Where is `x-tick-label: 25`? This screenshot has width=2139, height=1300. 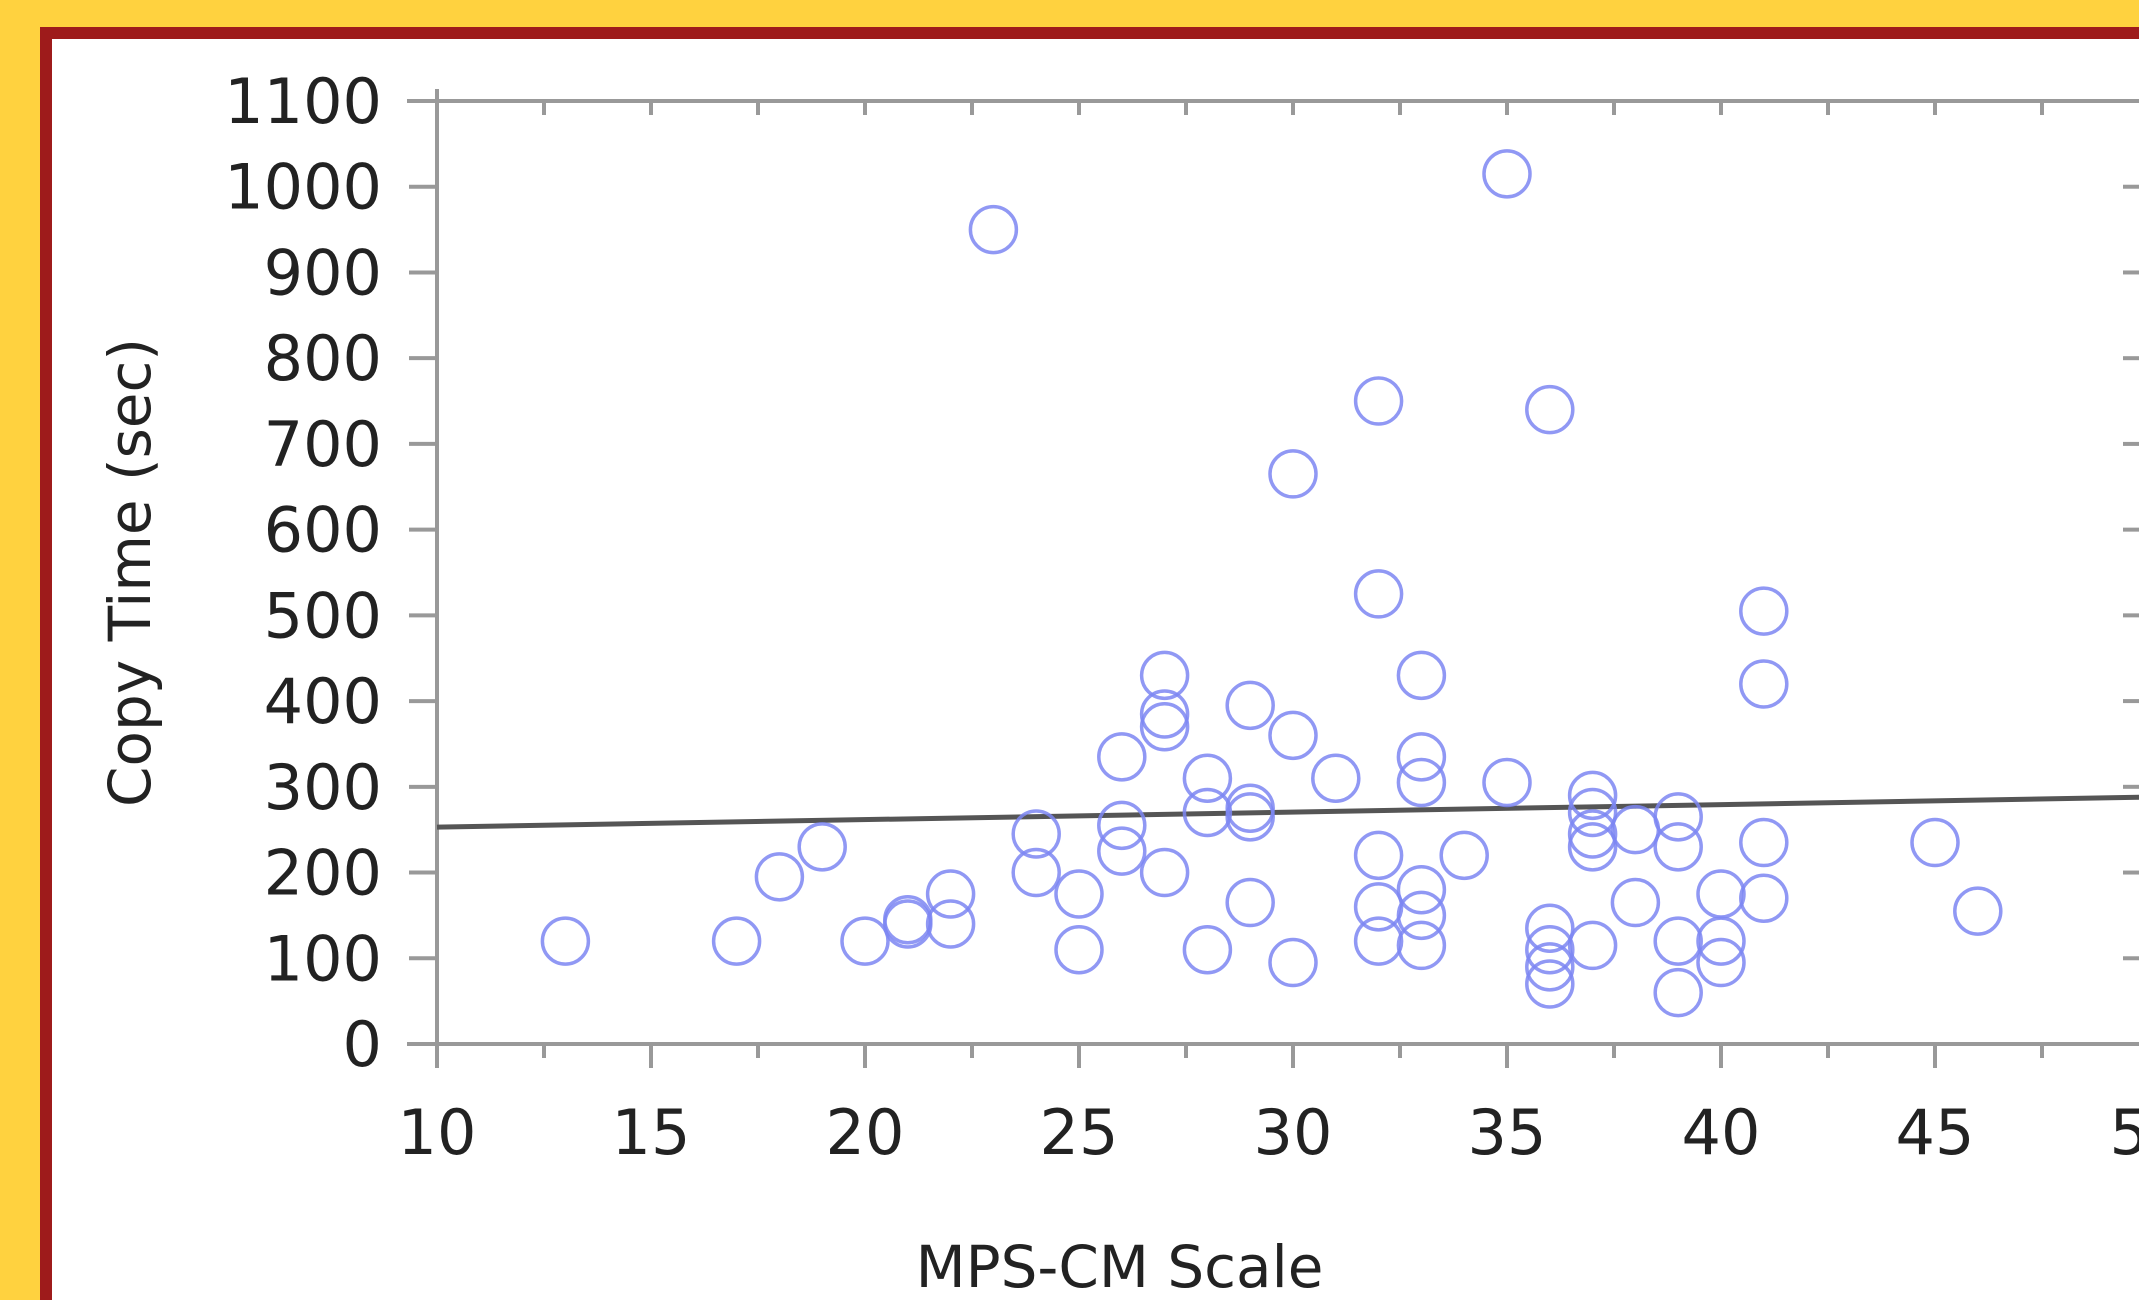 x-tick-label: 25 is located at coordinates (1079, 1132).